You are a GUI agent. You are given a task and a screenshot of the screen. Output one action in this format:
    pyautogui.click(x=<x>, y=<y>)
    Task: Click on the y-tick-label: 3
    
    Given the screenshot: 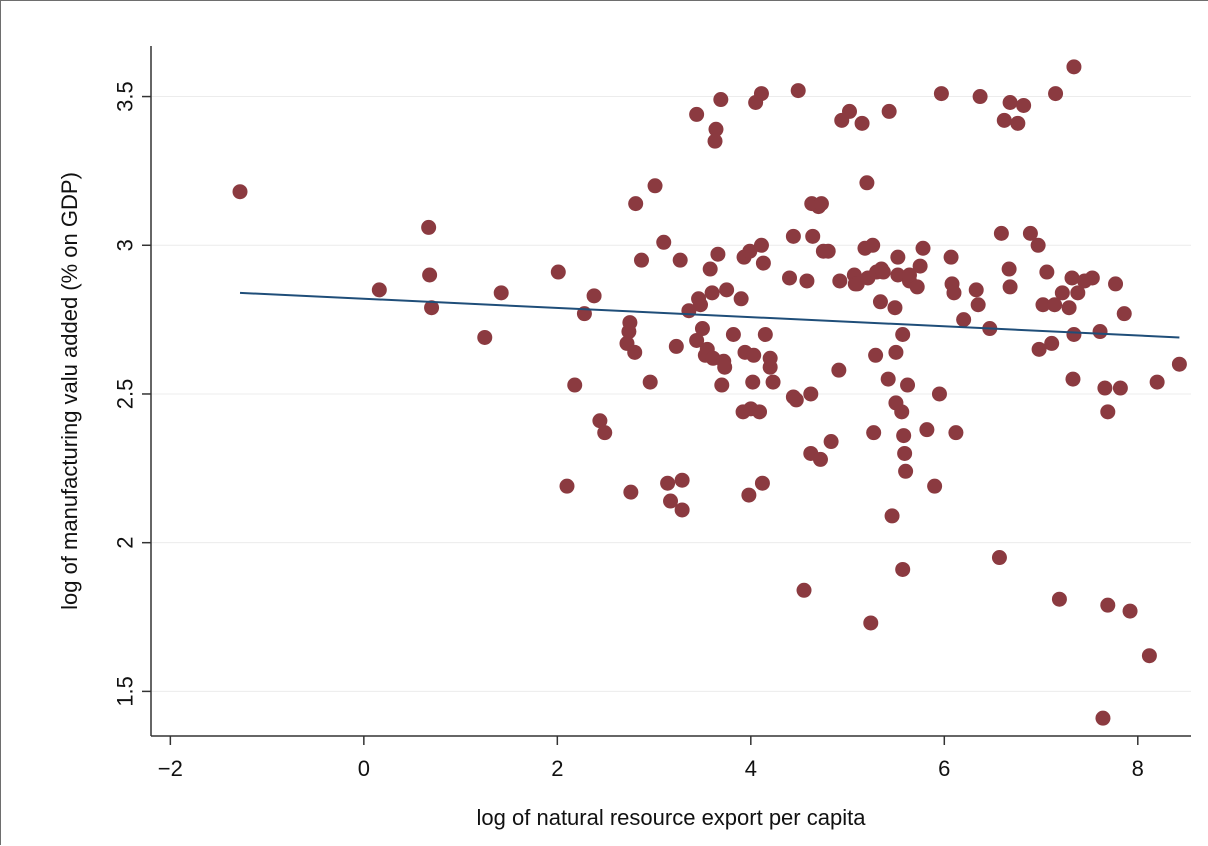 What is the action you would take?
    pyautogui.click(x=125, y=245)
    